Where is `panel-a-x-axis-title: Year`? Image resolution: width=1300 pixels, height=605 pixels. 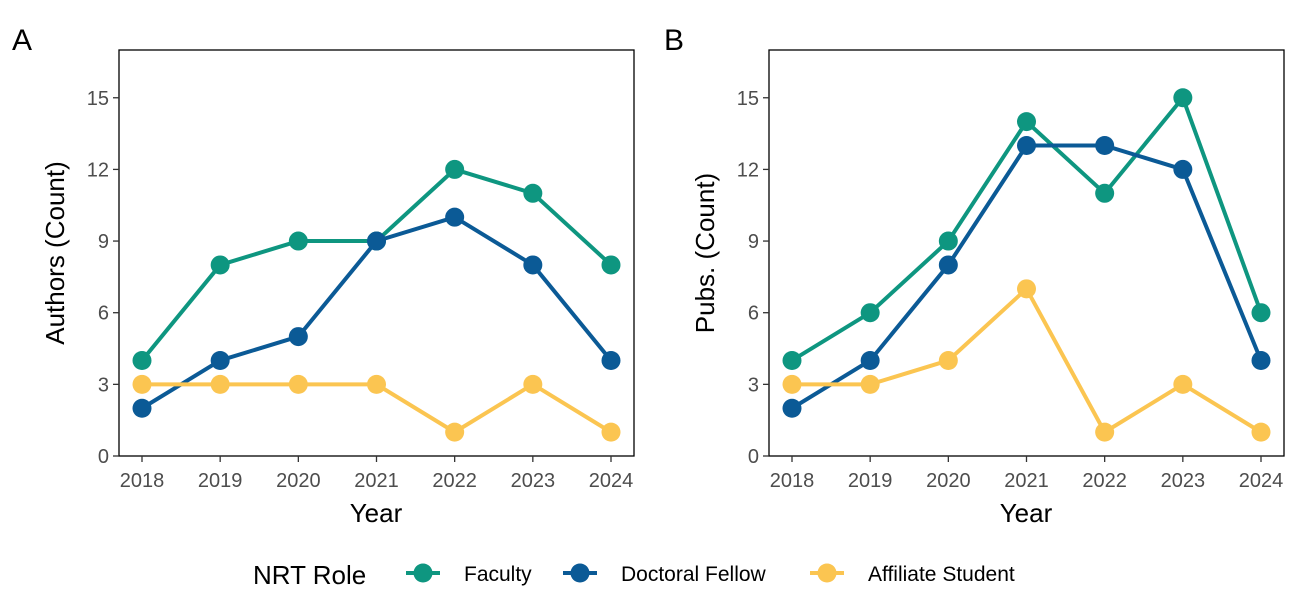 panel-a-x-axis-title: Year is located at coordinates (376, 513).